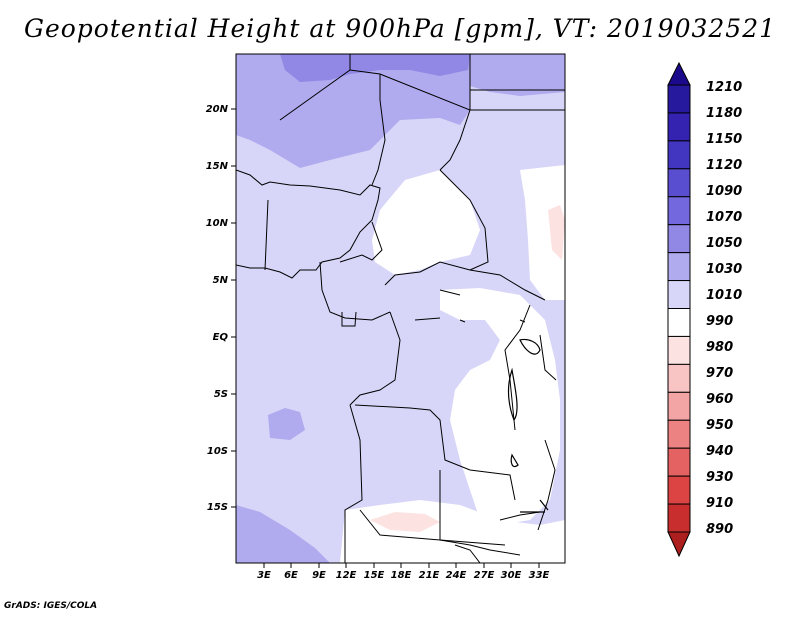 Image resolution: width=800 pixels, height=618 pixels. What do you see at coordinates (679, 73) in the screenshot?
I see `colorbar-top-arrow` at bounding box center [679, 73].